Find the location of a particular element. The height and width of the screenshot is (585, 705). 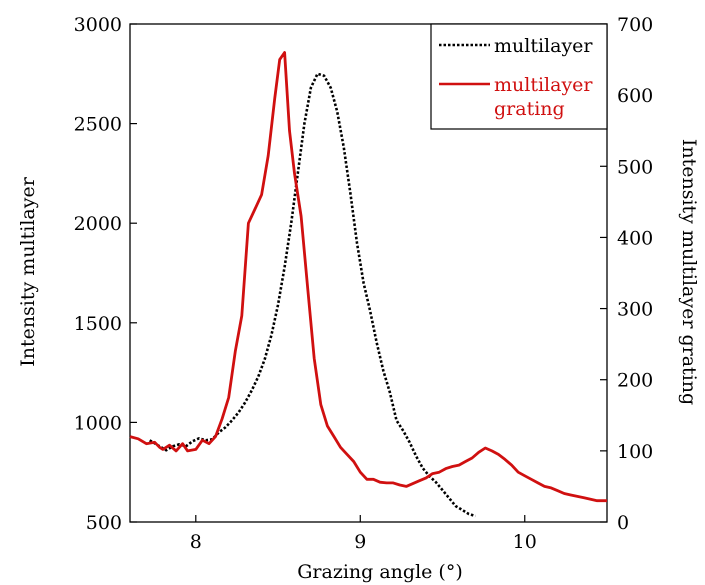

legend-box is located at coordinates (519, 76).